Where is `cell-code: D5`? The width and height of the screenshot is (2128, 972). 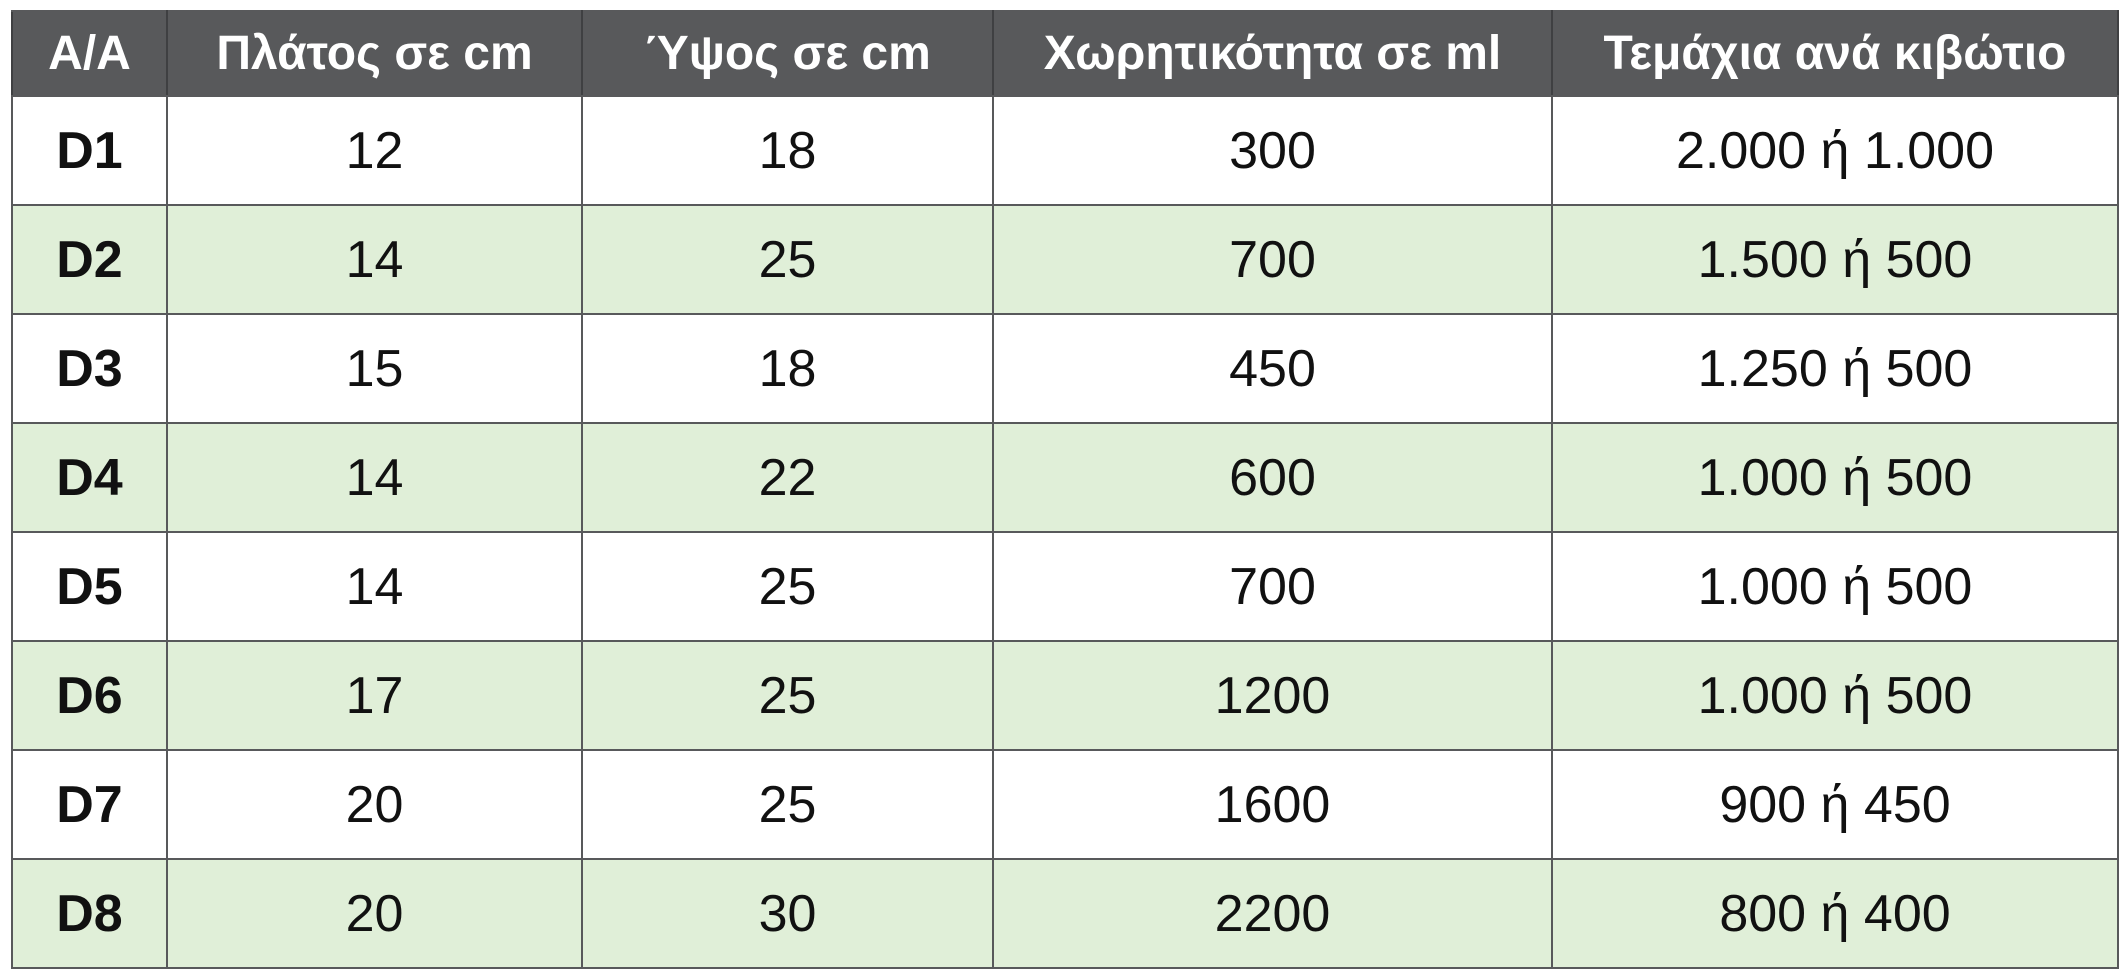 cell-code: D5 is located at coordinates (89, 586).